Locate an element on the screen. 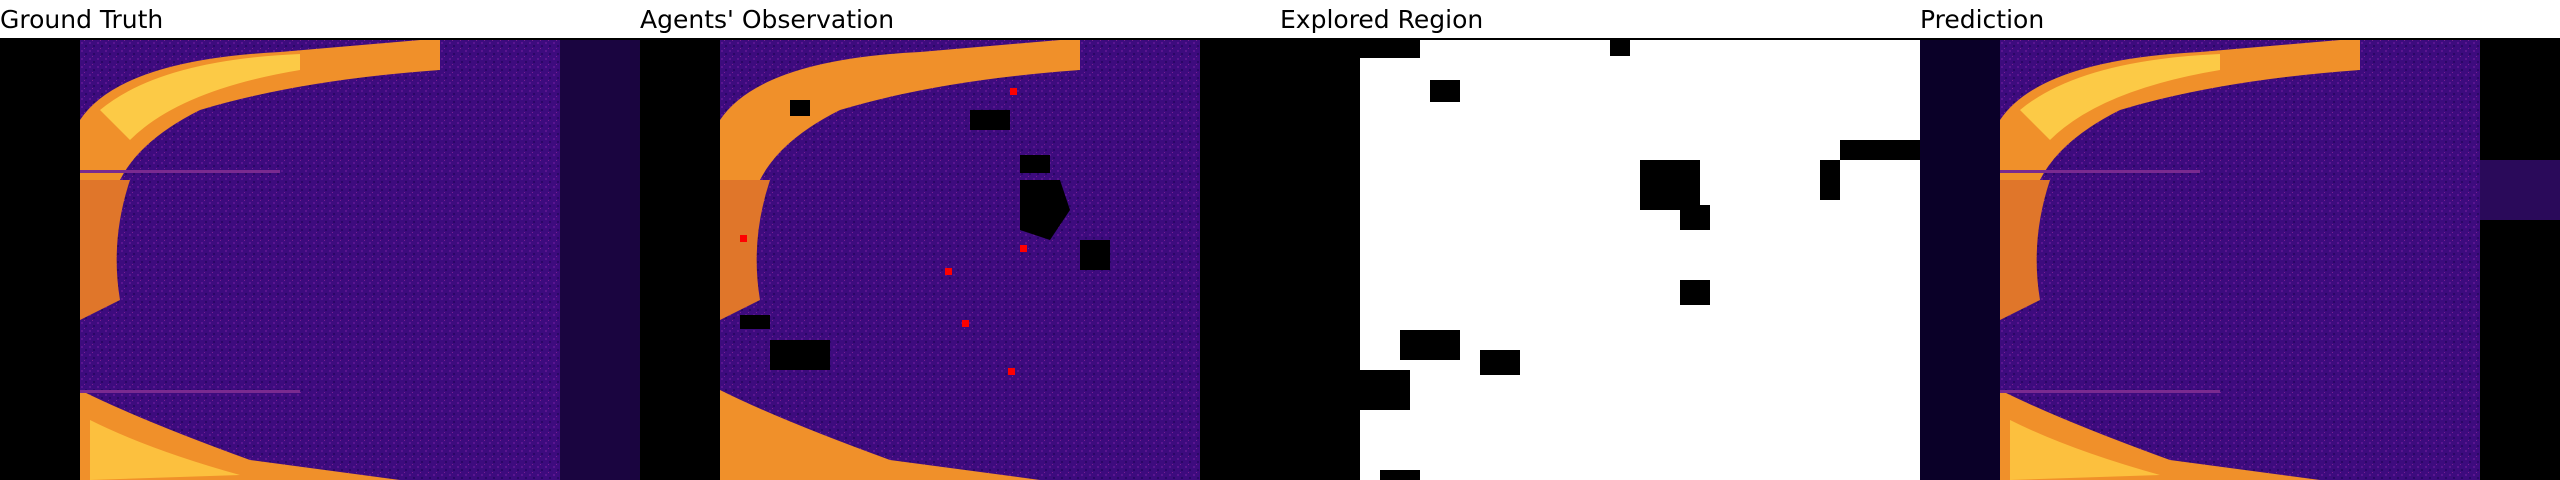 Image resolution: width=2560 pixels, height=480 pixels. panel-title: Agents' Observation is located at coordinates (767, 19).